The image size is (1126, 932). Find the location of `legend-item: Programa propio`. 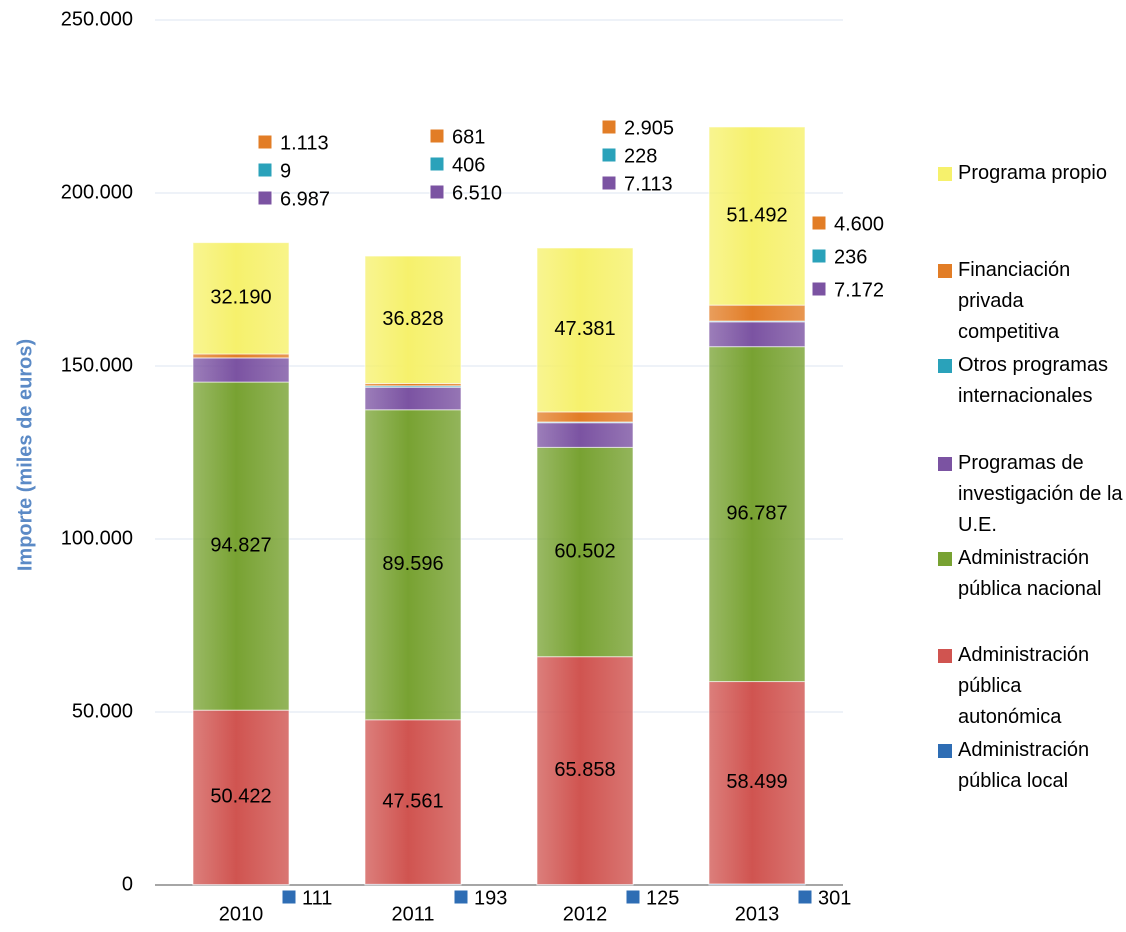

legend-item: Programa propio is located at coordinates (1030, 173).